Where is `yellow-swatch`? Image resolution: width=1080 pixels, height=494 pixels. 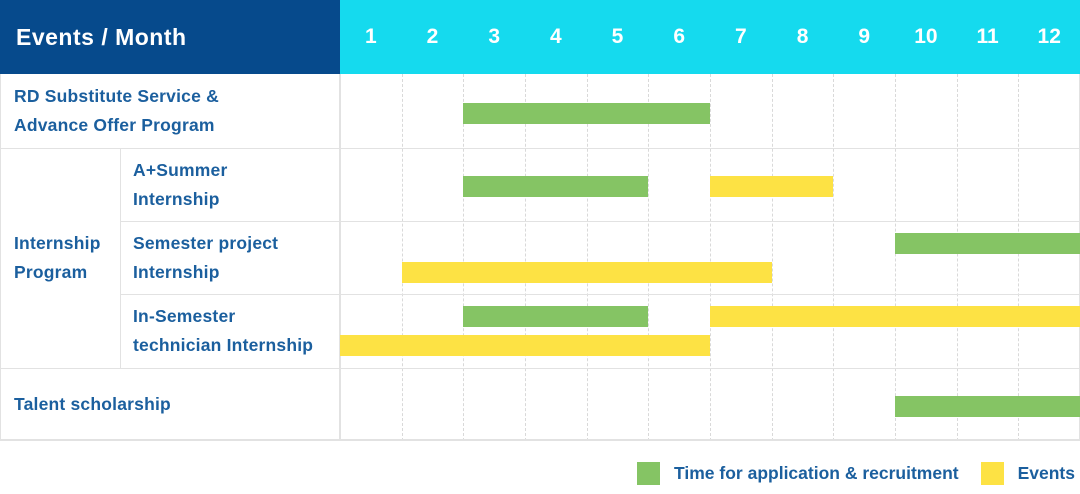
yellow-swatch is located at coordinates (992, 473).